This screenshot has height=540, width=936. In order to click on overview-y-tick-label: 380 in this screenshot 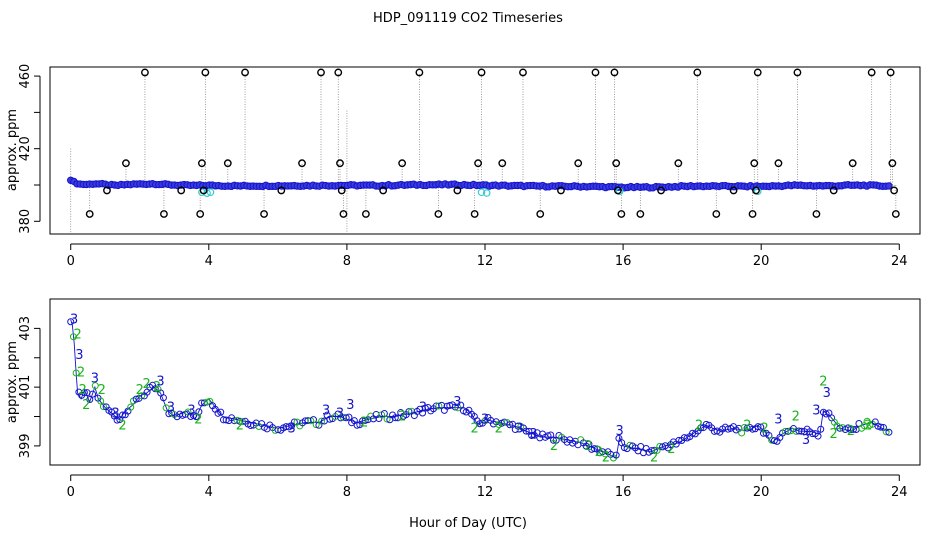, I will do `click(25, 221)`.